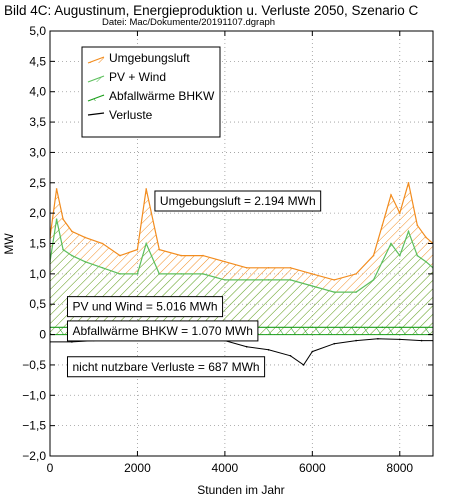  Describe the element at coordinates (149, 58) in the screenshot. I see `legend-label: Umgebungsluft` at that location.